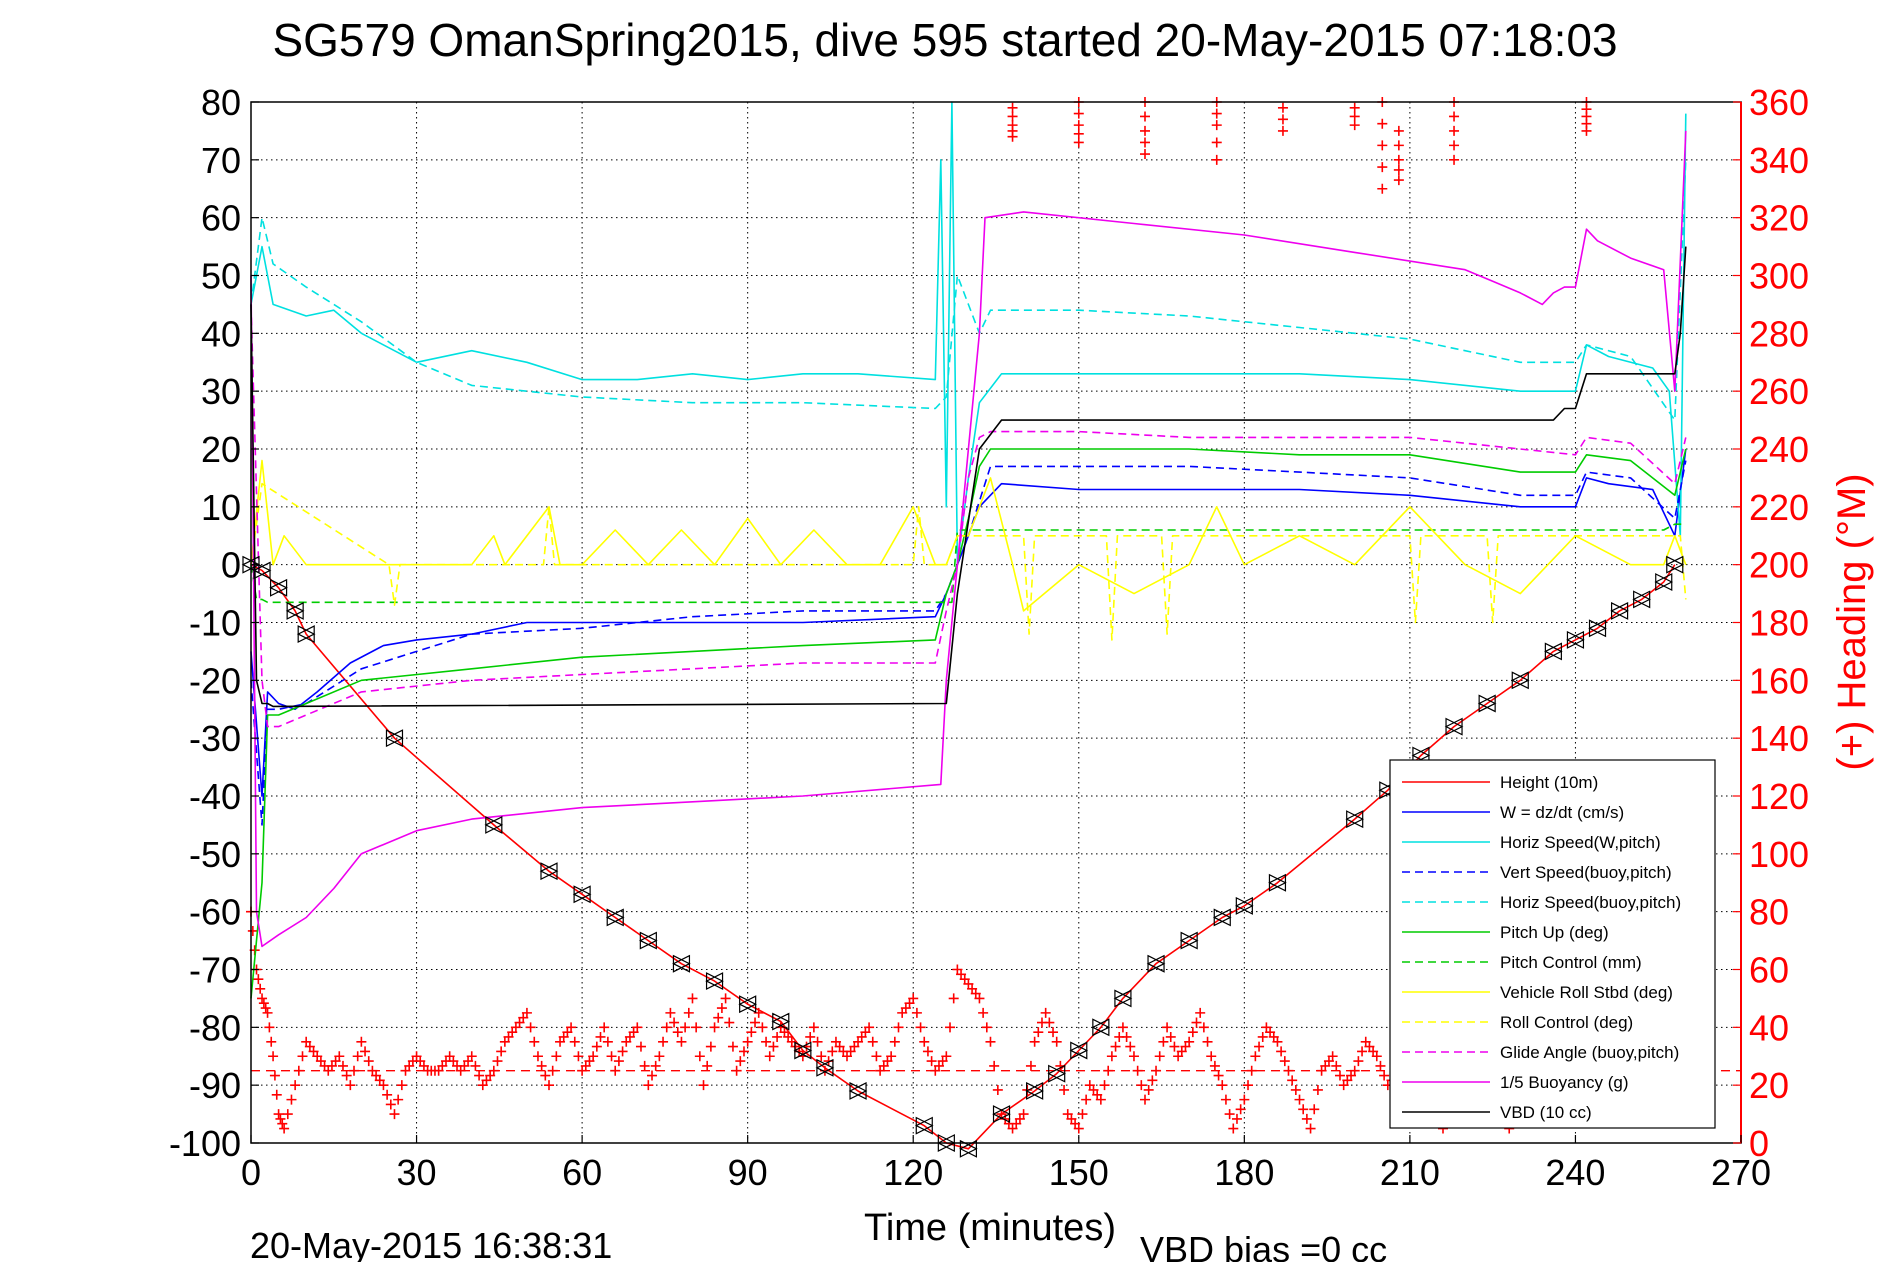 This screenshot has width=1891, height=1262. Describe the element at coordinates (582, 1172) in the screenshot. I see `x-tick-label: 60` at that location.